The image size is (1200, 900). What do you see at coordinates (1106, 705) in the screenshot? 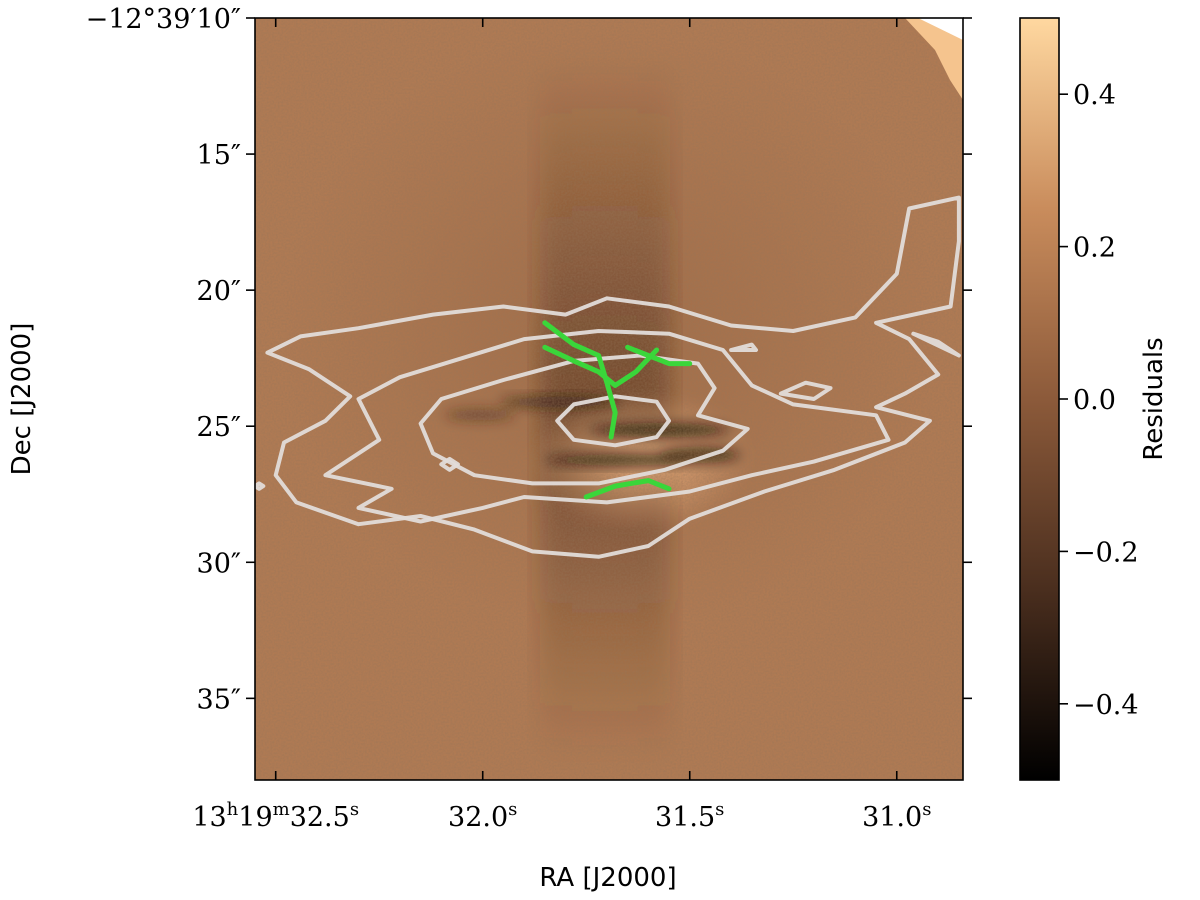
I see `colorbar-tick-label-4: −0.4` at bounding box center [1106, 705].